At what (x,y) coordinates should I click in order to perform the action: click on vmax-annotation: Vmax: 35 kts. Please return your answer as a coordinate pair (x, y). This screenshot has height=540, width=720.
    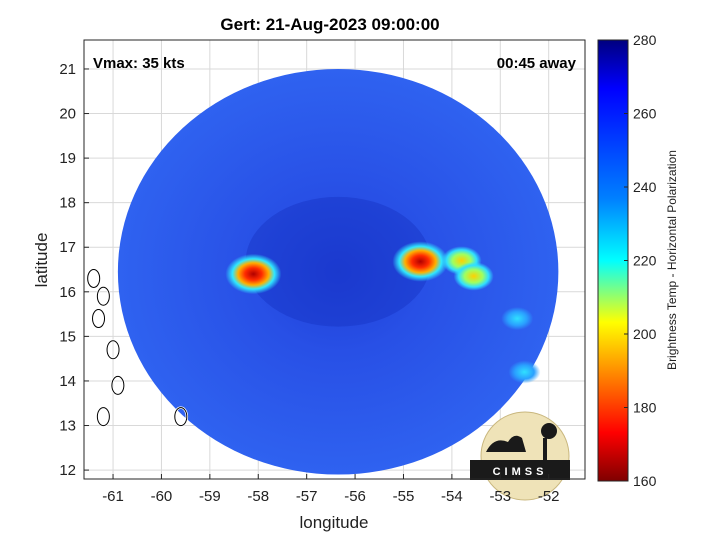
    Looking at the image, I should click on (139, 63).